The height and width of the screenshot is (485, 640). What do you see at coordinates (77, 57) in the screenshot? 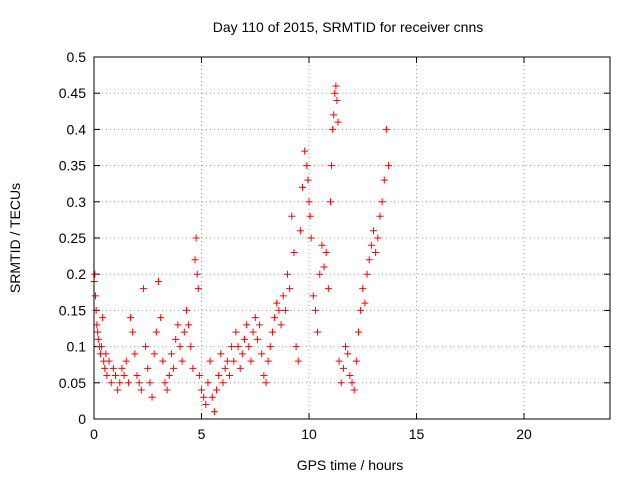
I see `y-tick-label: 0.5` at bounding box center [77, 57].